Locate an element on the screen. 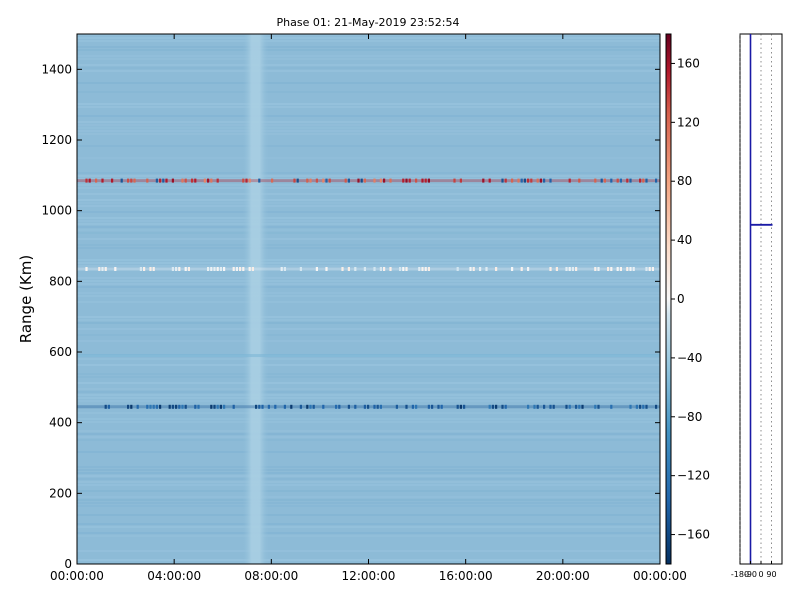 Image resolution: width=800 pixels, height=600 pixels. colorbar-tick-label: 0 is located at coordinates (681, 299).